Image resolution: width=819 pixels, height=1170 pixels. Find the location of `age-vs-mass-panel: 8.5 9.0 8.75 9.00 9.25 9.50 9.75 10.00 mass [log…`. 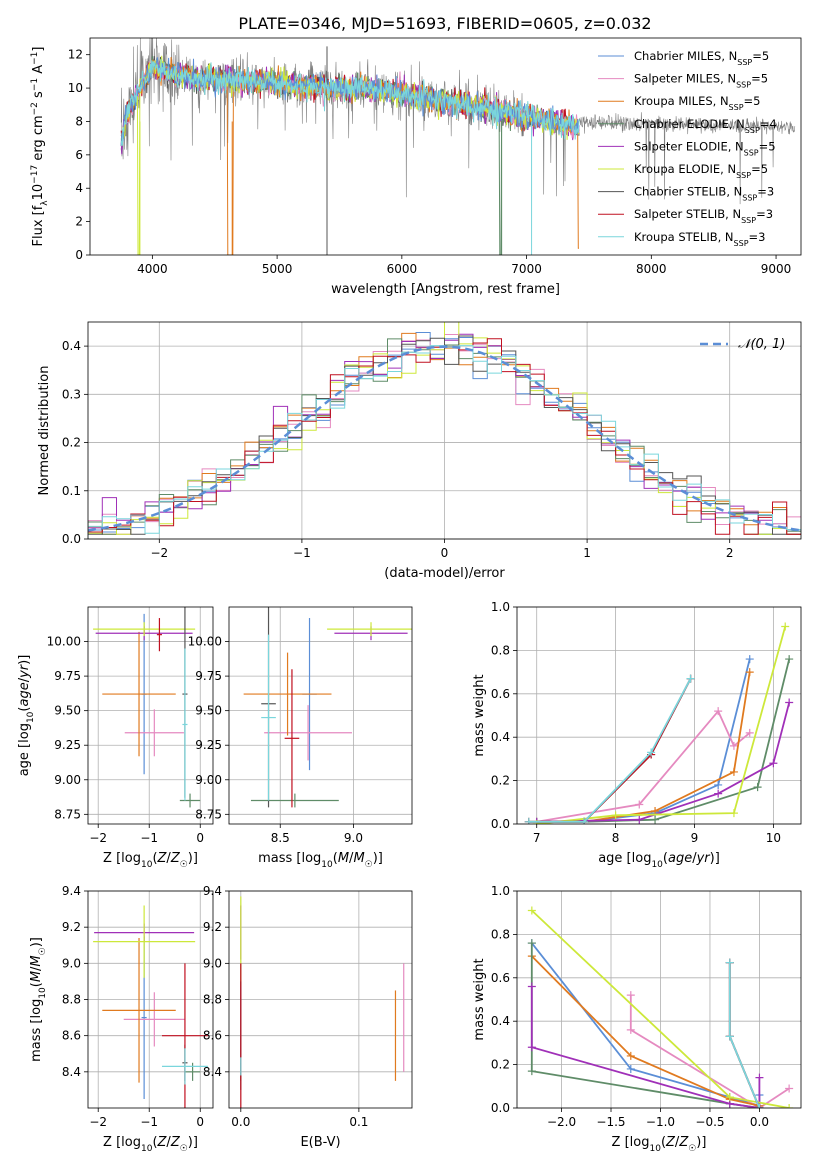

age-vs-mass-panel: 8.5 9.0 8.75 9.00 9.25 9.50 9.75 10.00 mass [log… is located at coordinates (300, 738).